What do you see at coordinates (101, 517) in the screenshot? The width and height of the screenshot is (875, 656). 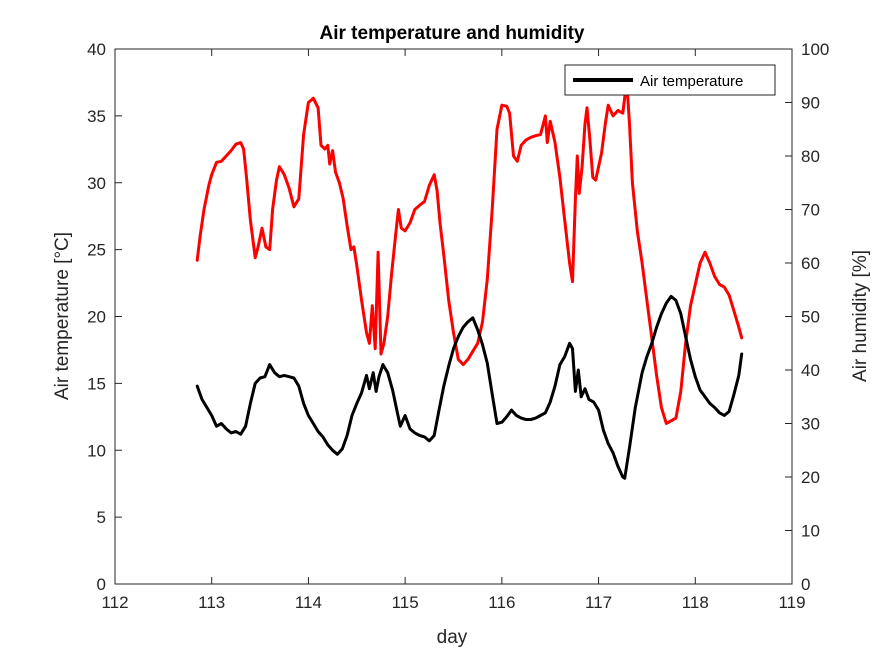 I see `y-left-tick-label: 5` at bounding box center [101, 517].